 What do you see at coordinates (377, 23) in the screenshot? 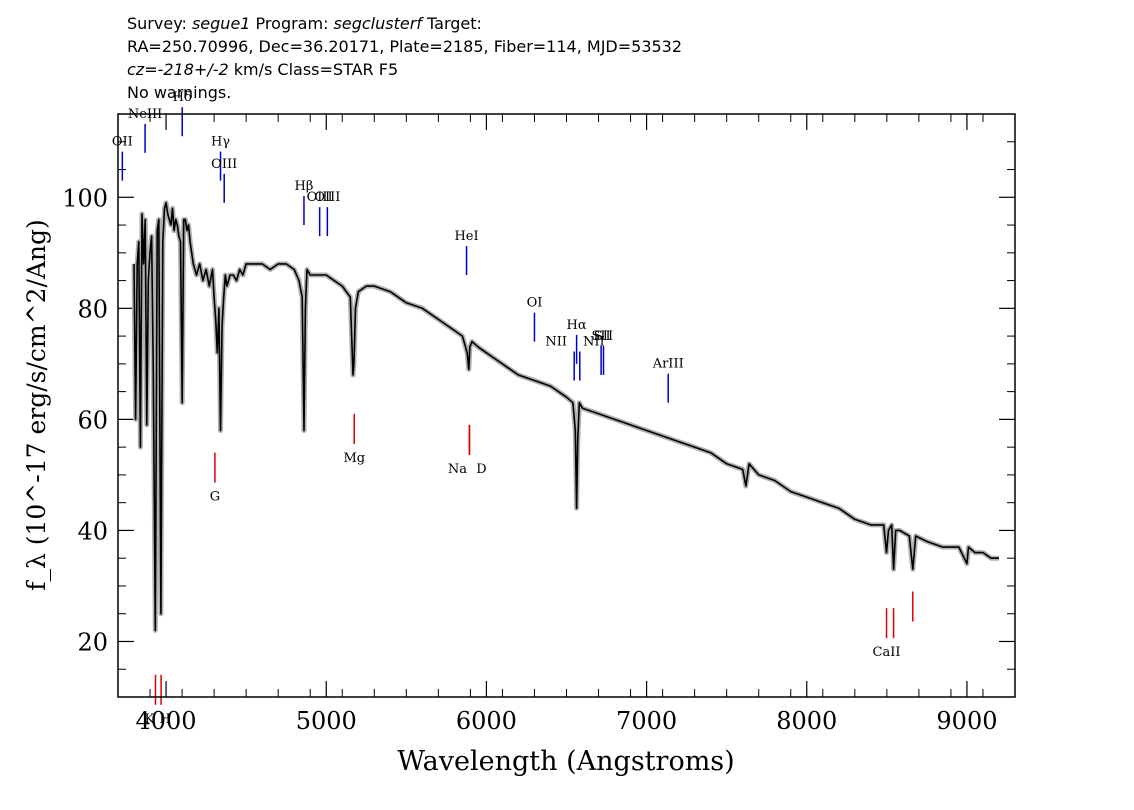
I see `program-value: segclusterf` at bounding box center [377, 23].